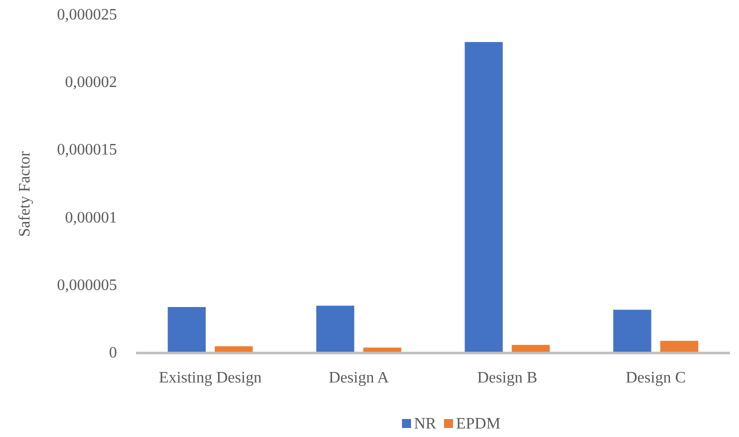 This screenshot has width=739, height=437. What do you see at coordinates (25, 193) in the screenshot?
I see `y-axis-title: Safety Factor` at bounding box center [25, 193].